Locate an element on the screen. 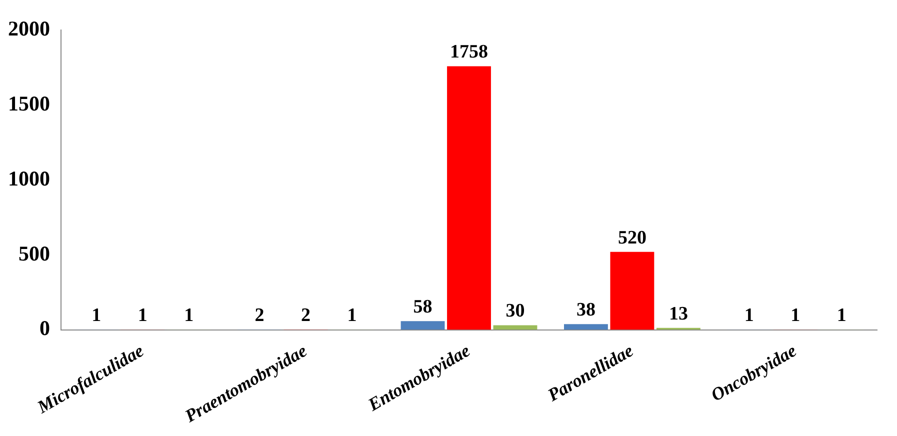 This screenshot has height=436, width=897. data-label: 13 is located at coordinates (678, 313).